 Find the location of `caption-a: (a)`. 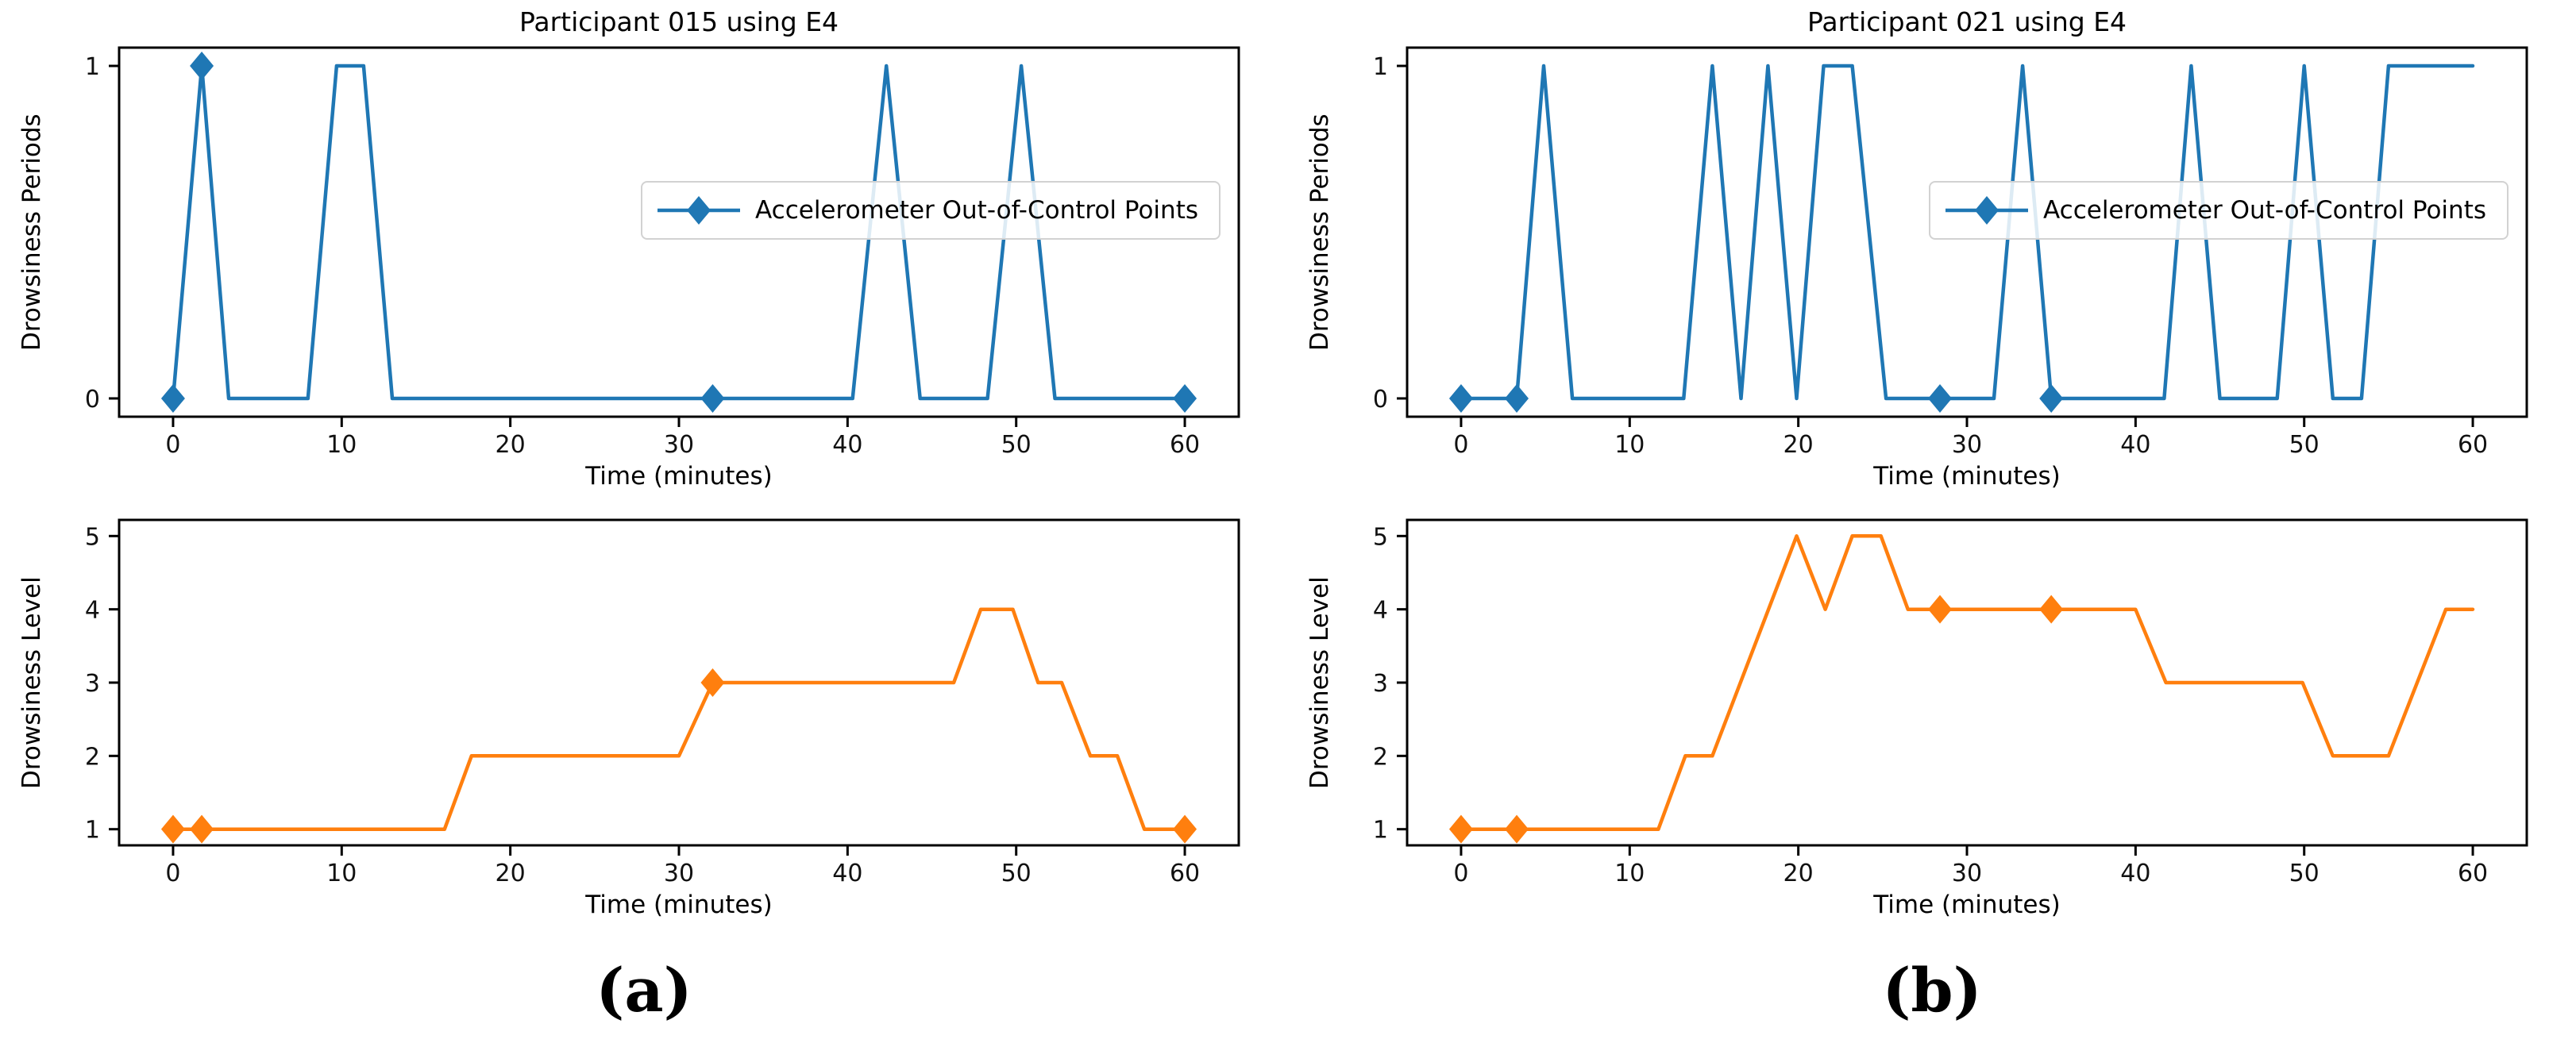

caption-a: (a) is located at coordinates (644, 990).